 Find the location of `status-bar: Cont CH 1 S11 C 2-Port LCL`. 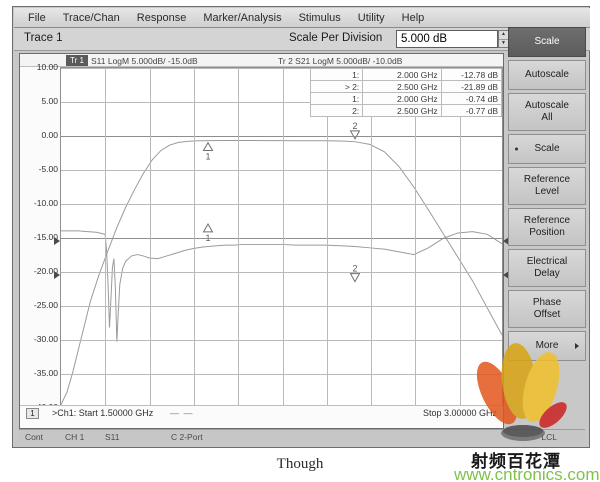

status-bar: Cont CH 1 S11 C 2-Port LCL is located at coordinates (302, 436).